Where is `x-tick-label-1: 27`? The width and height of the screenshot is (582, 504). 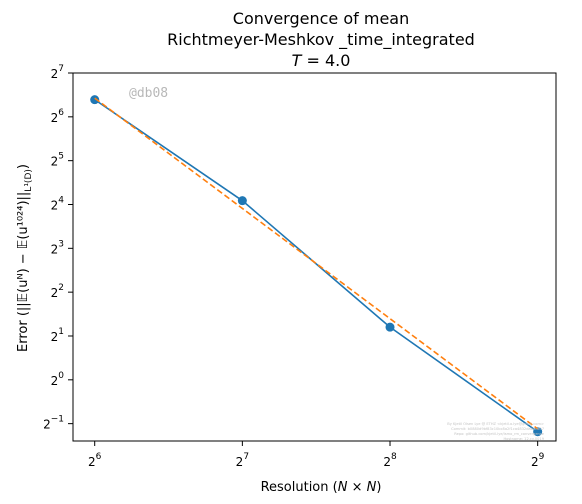
x-tick-label-1: 27 is located at coordinates (242, 460).